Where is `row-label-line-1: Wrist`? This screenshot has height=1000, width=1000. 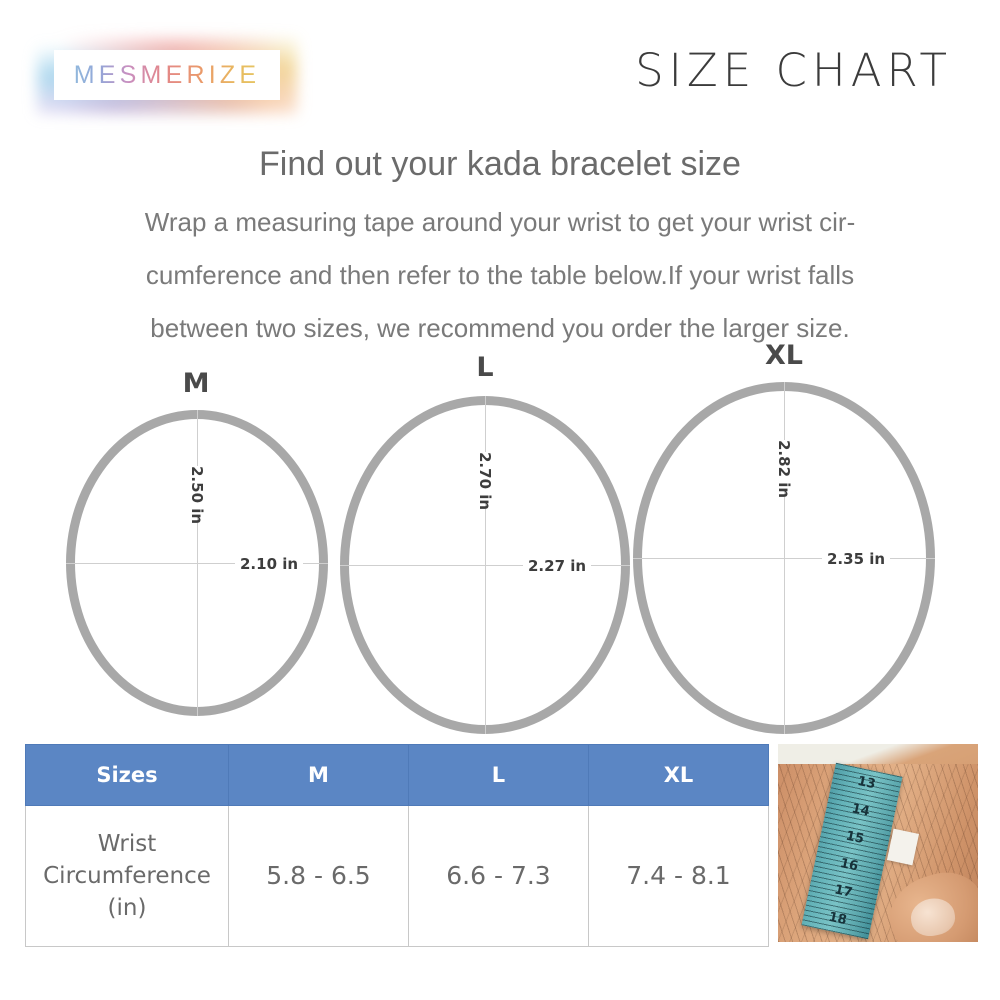
row-label-line-1: Wrist is located at coordinates (127, 844).